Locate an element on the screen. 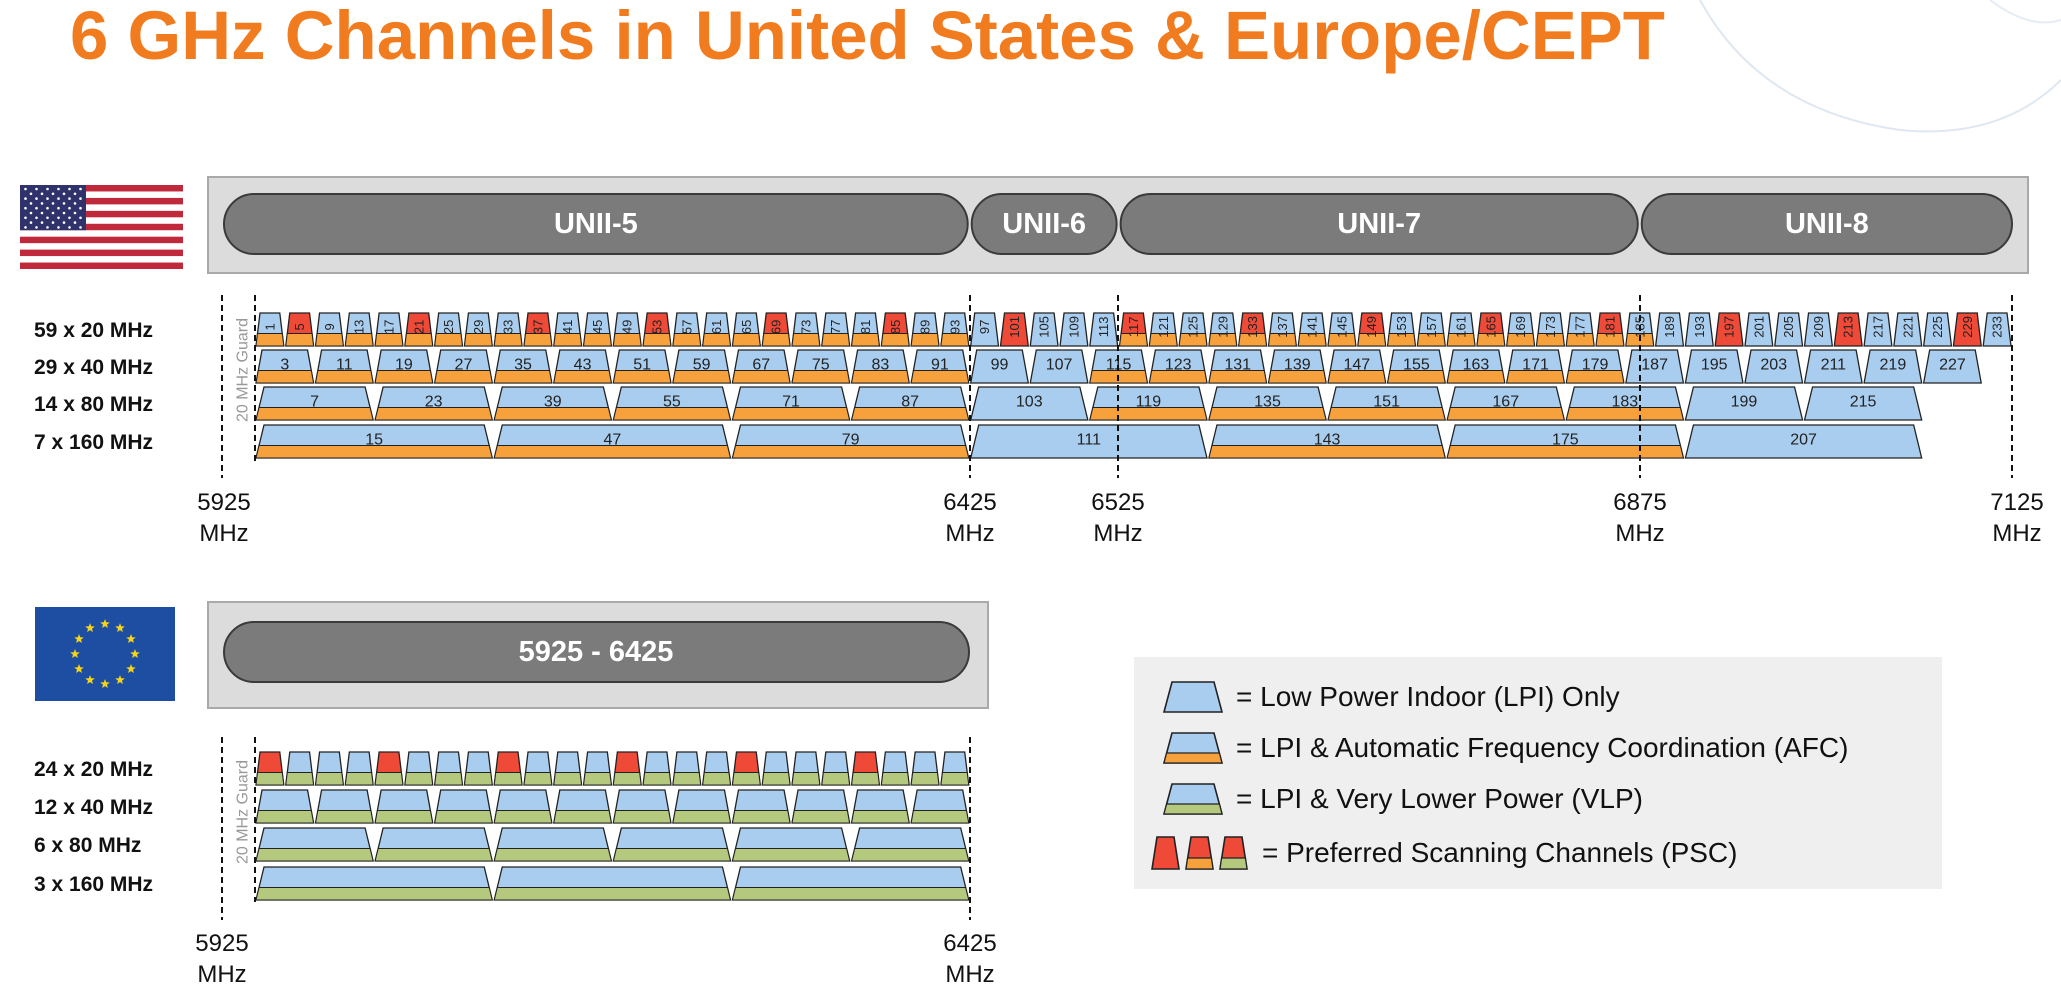 This screenshot has width=2061, height=1000. channel-number: 99 is located at coordinates (1000, 364).